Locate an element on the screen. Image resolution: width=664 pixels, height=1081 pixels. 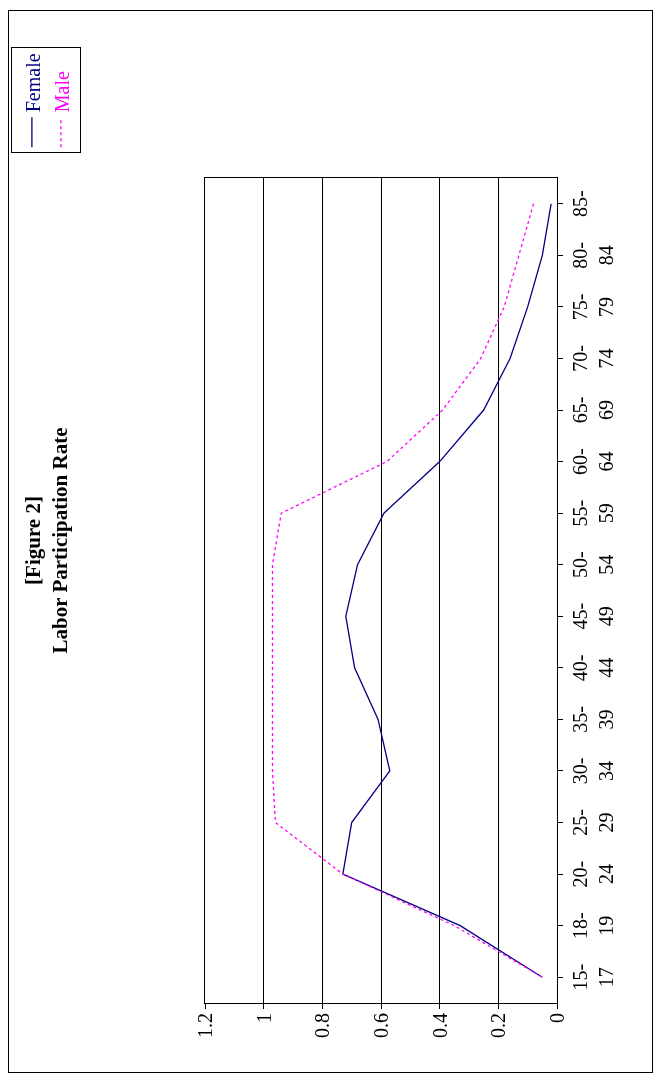
y-tick-label: 50- 54 is located at coordinates (593, 565).